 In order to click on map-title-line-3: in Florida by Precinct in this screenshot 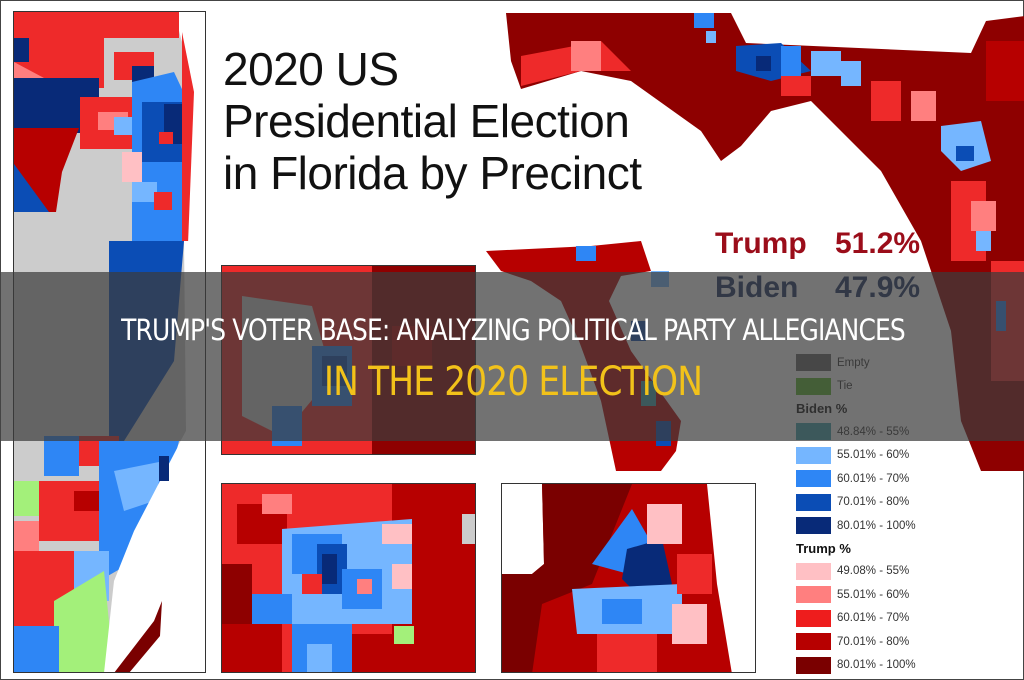, I will do `click(432, 173)`.